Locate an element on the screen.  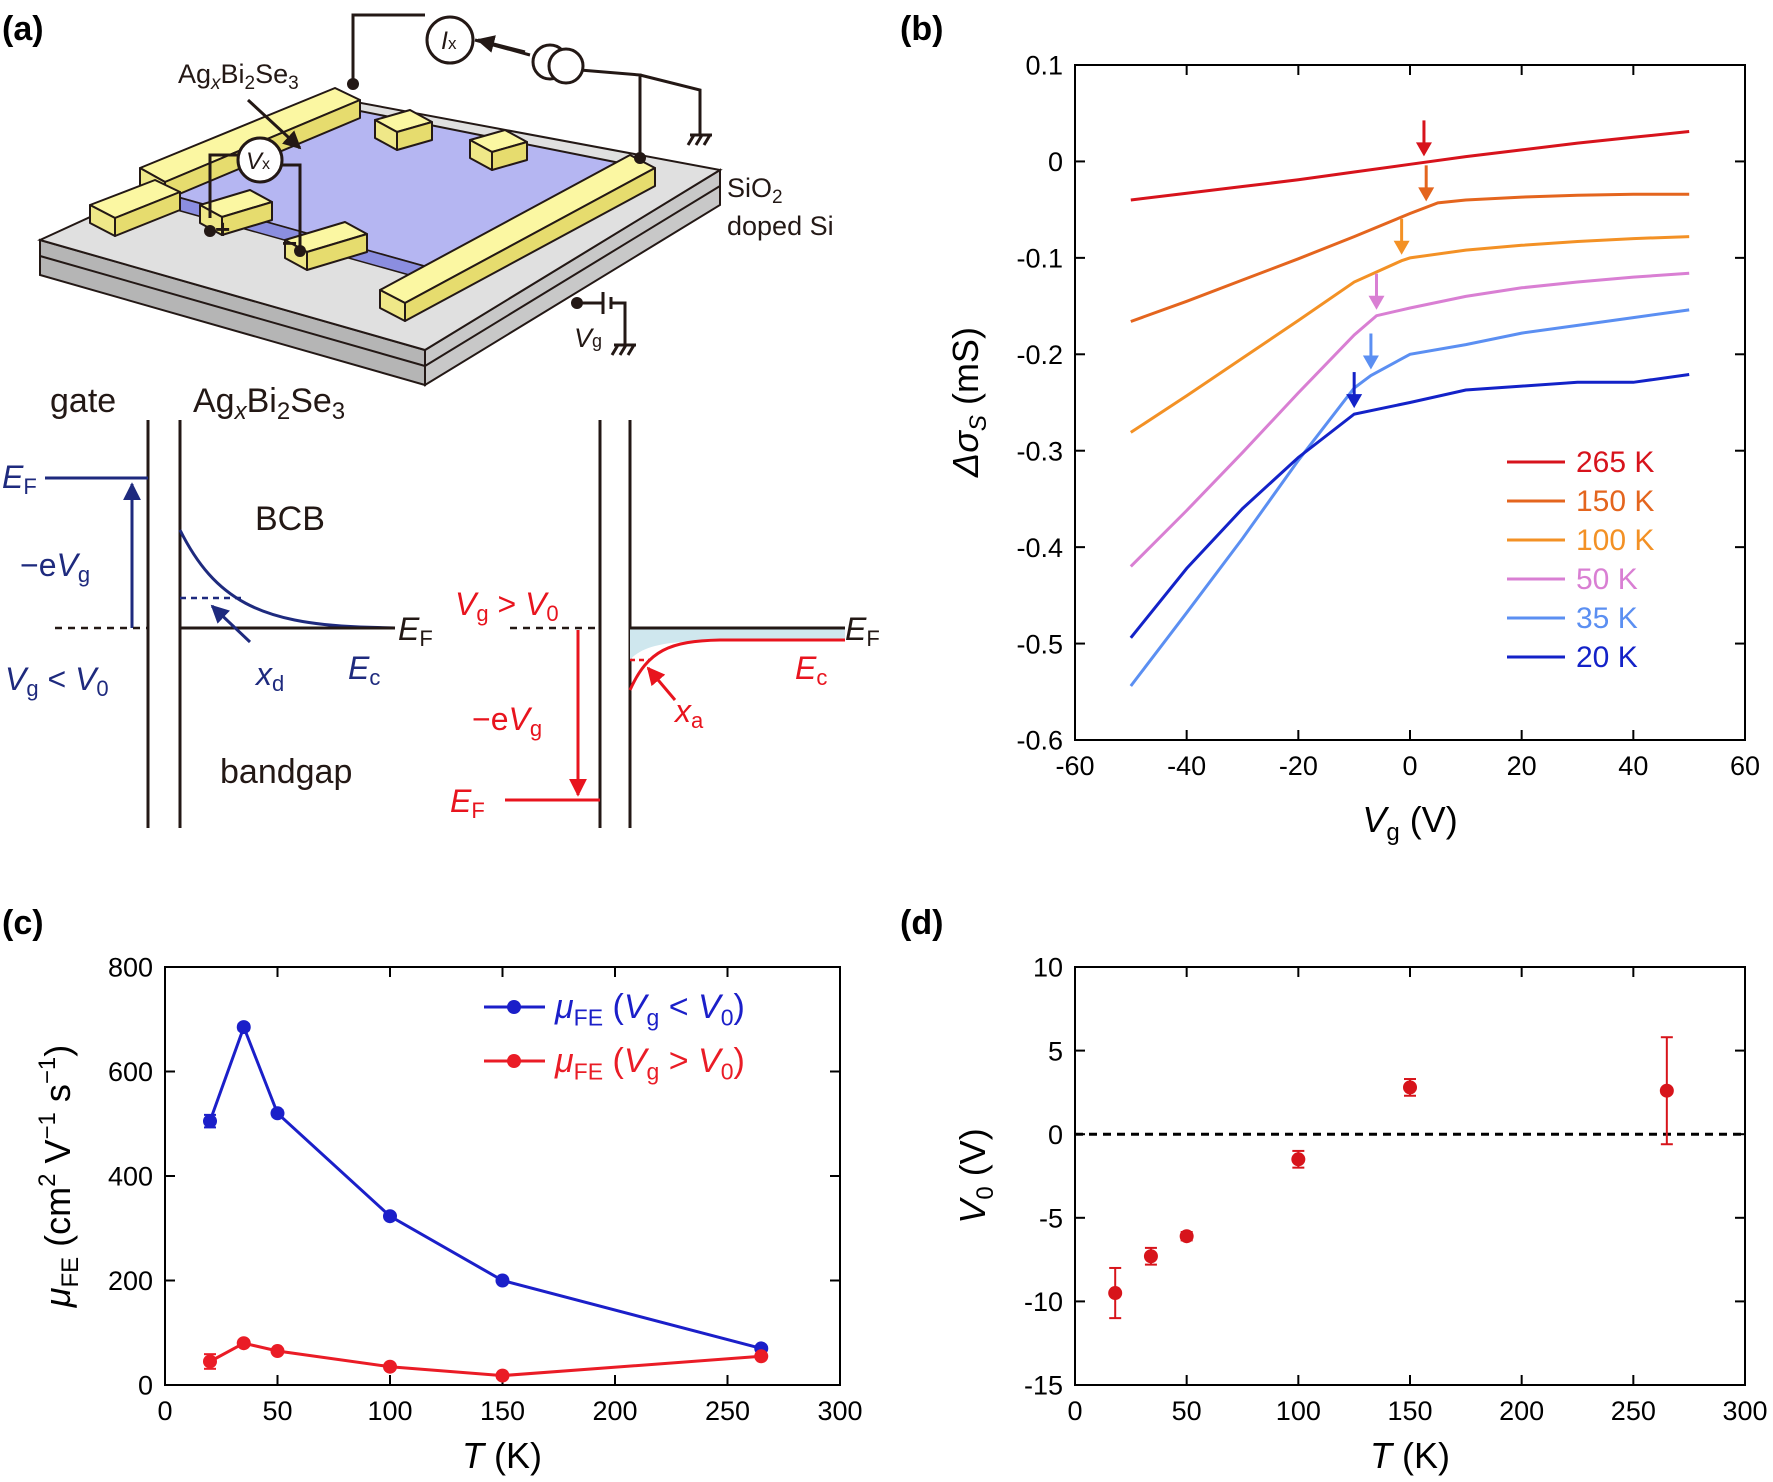
chart-b-series-line-50-k is located at coordinates (1409, 419).